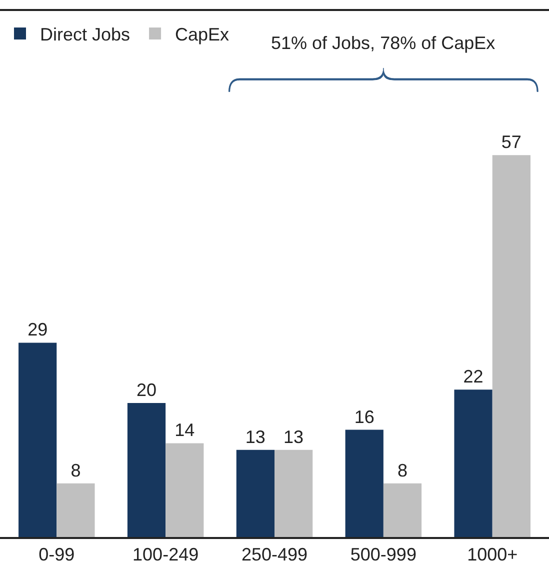 This screenshot has height=567, width=549. I want to click on data-label: 14, so click(184, 430).